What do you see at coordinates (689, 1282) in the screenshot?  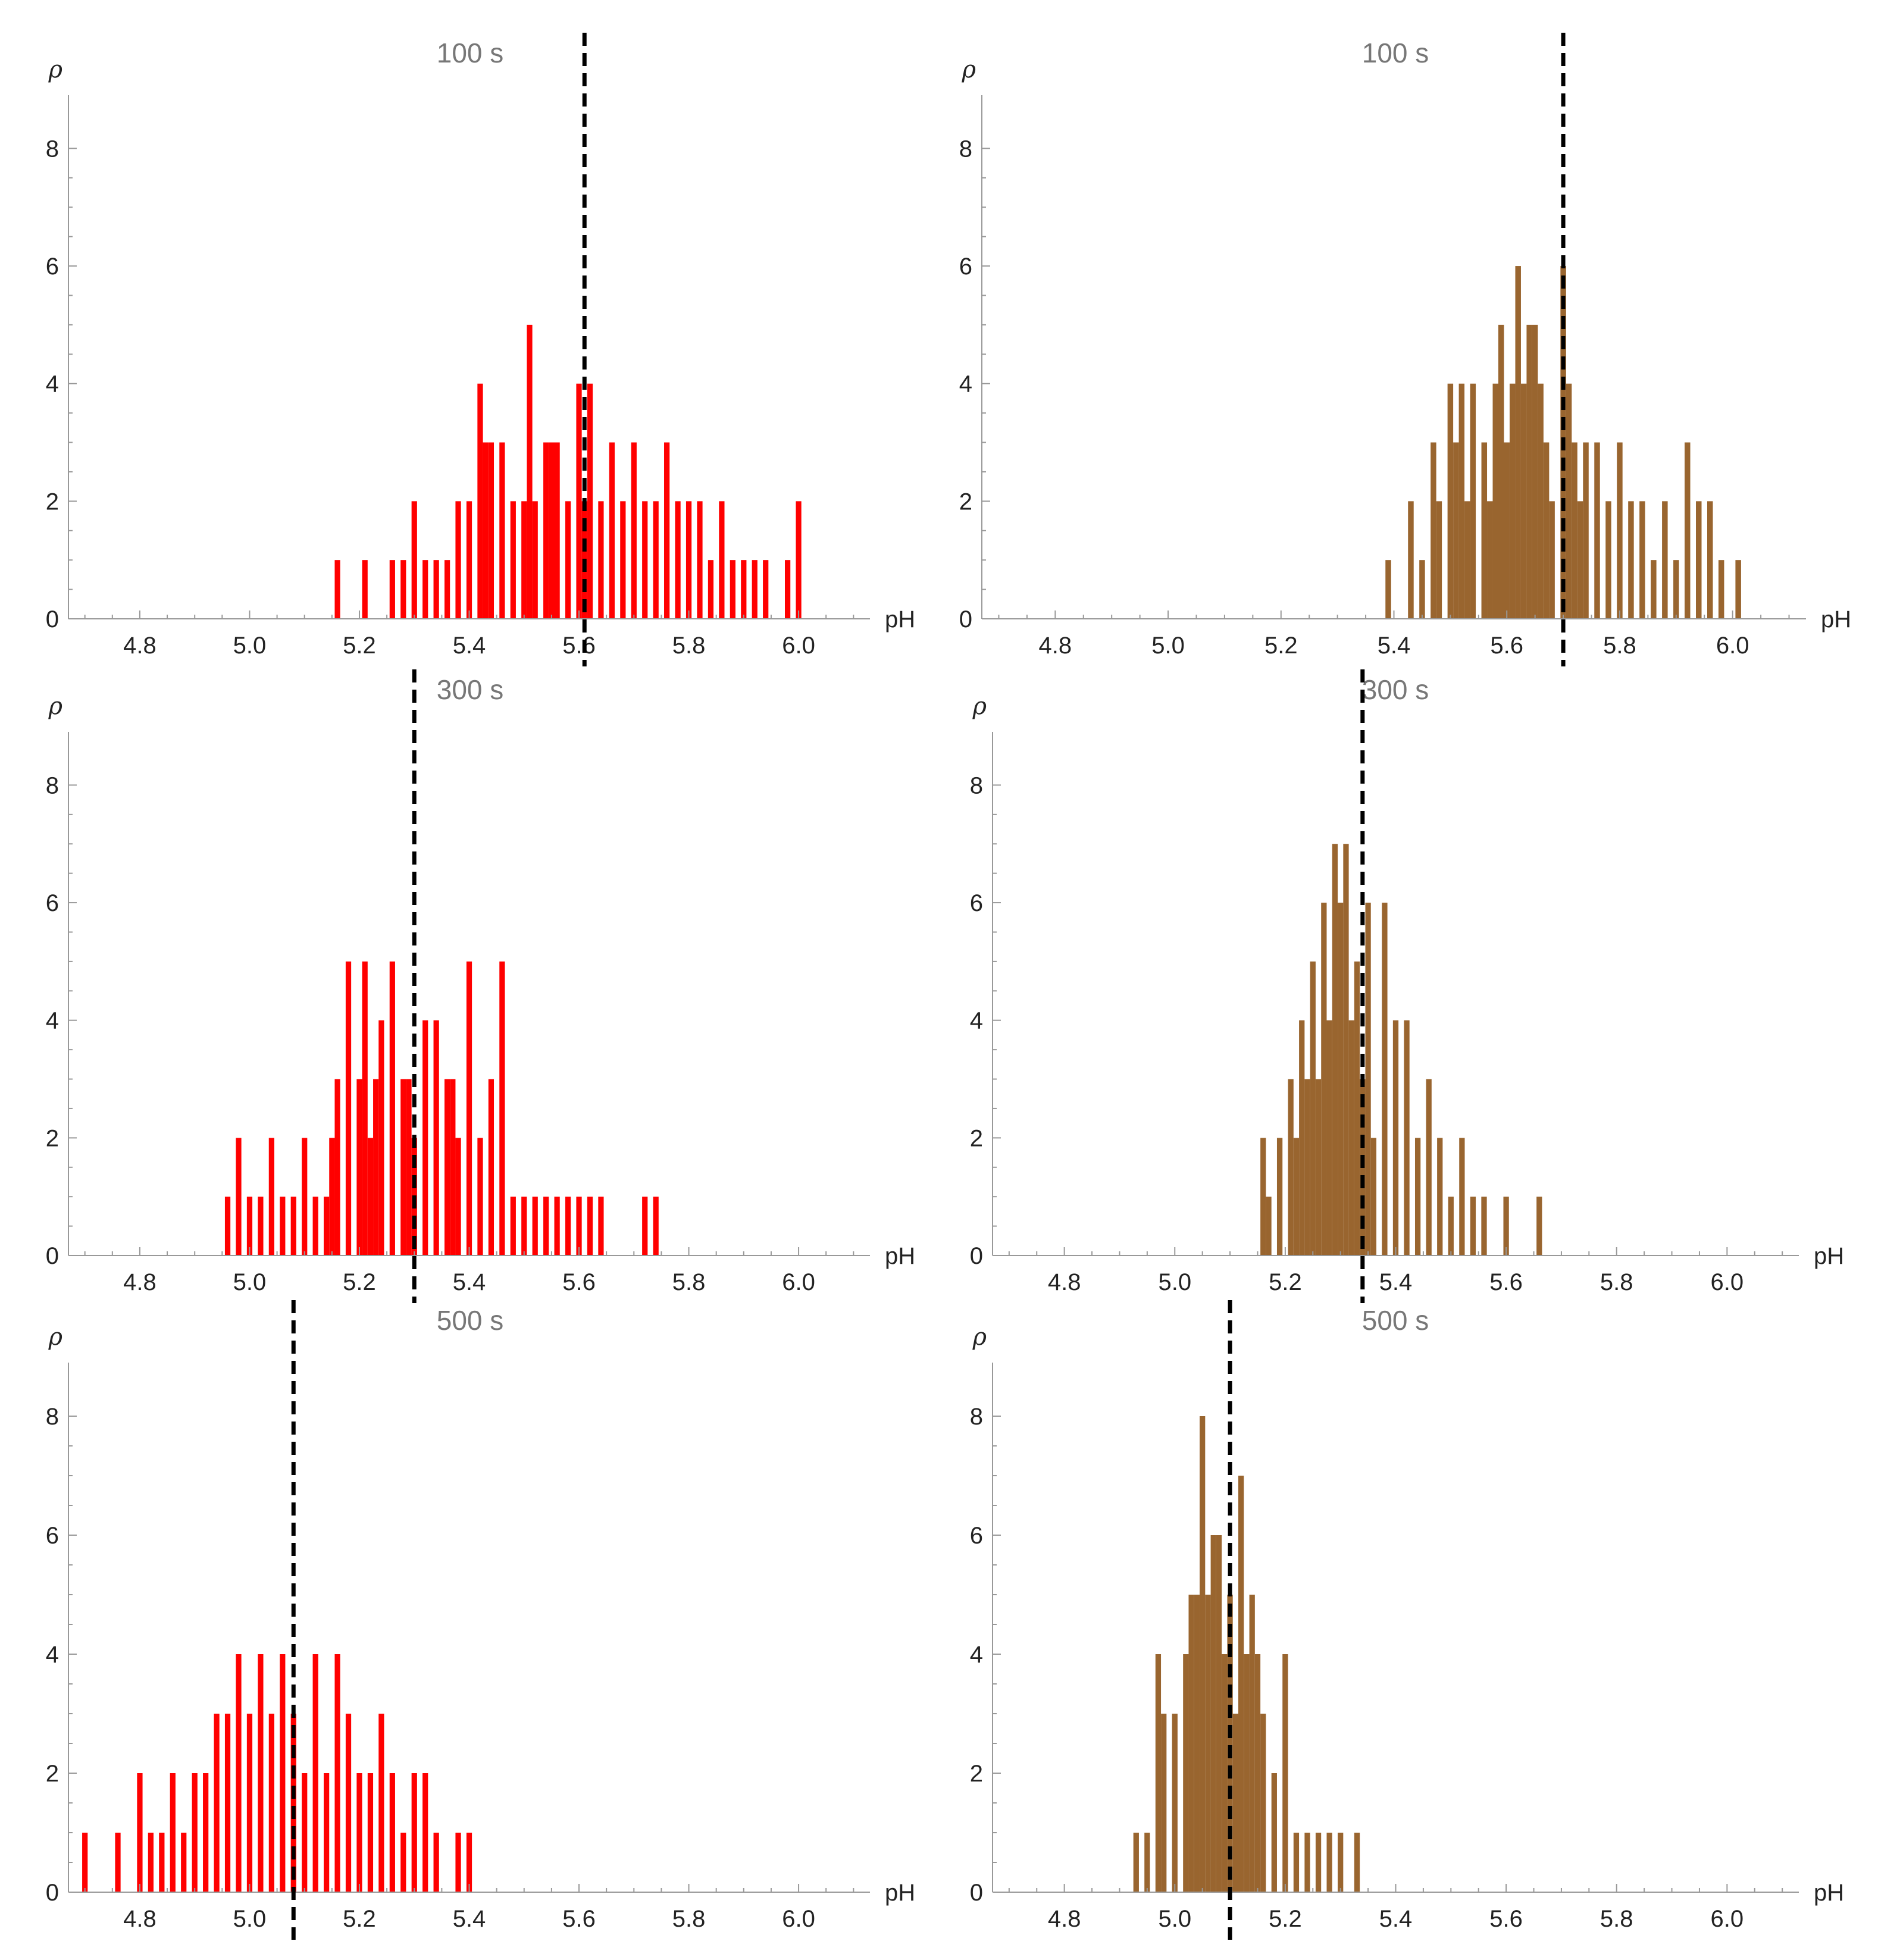 I see `x-tick-label: 5.8` at bounding box center [689, 1282].